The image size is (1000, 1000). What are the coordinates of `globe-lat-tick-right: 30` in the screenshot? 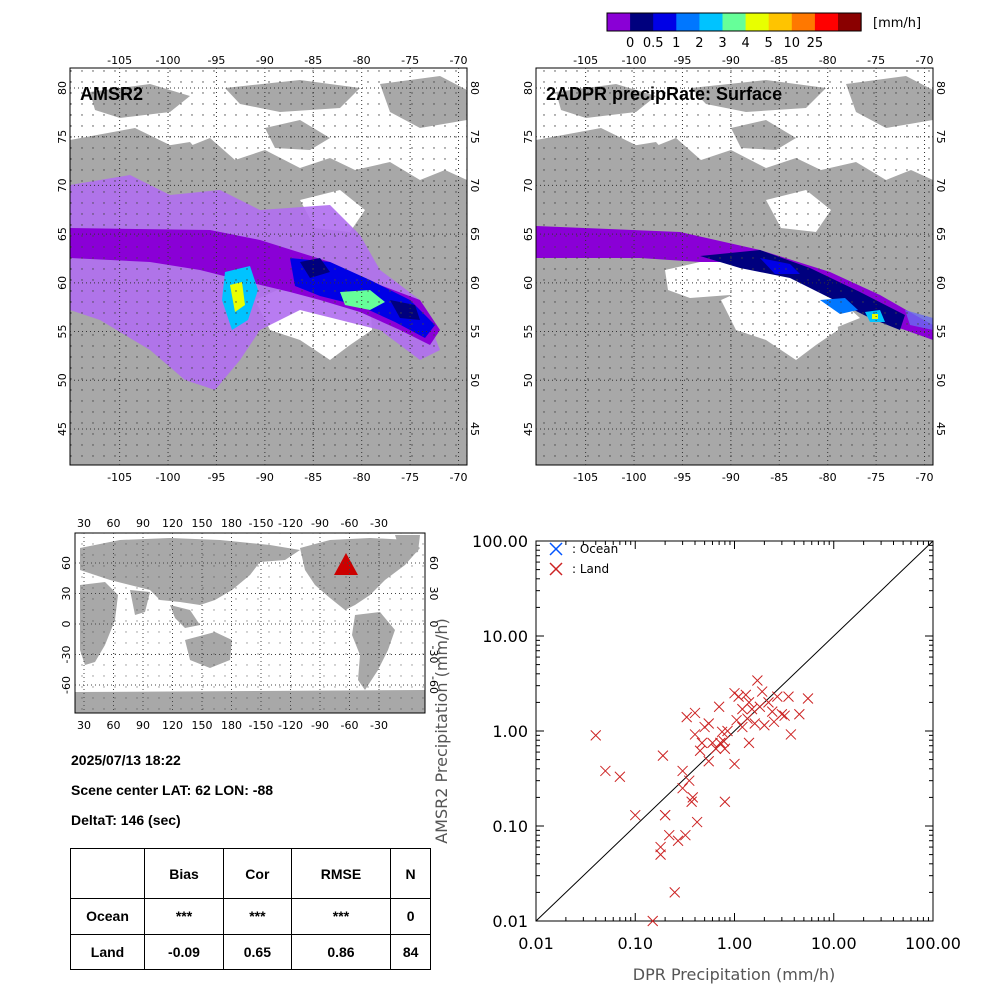 It's located at (433, 594).